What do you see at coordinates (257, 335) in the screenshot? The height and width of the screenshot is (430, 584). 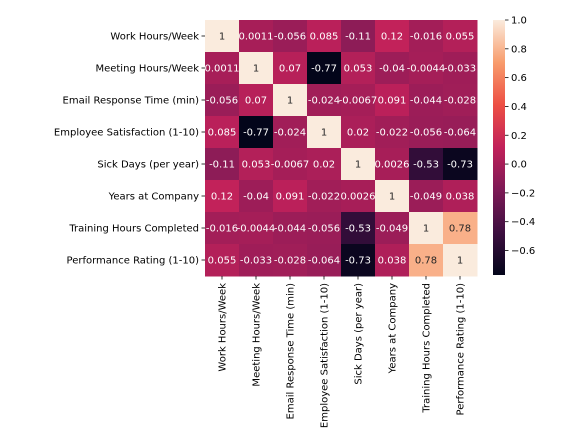 I see `x-tick-label: Meeting Hours/Week` at bounding box center [257, 335].